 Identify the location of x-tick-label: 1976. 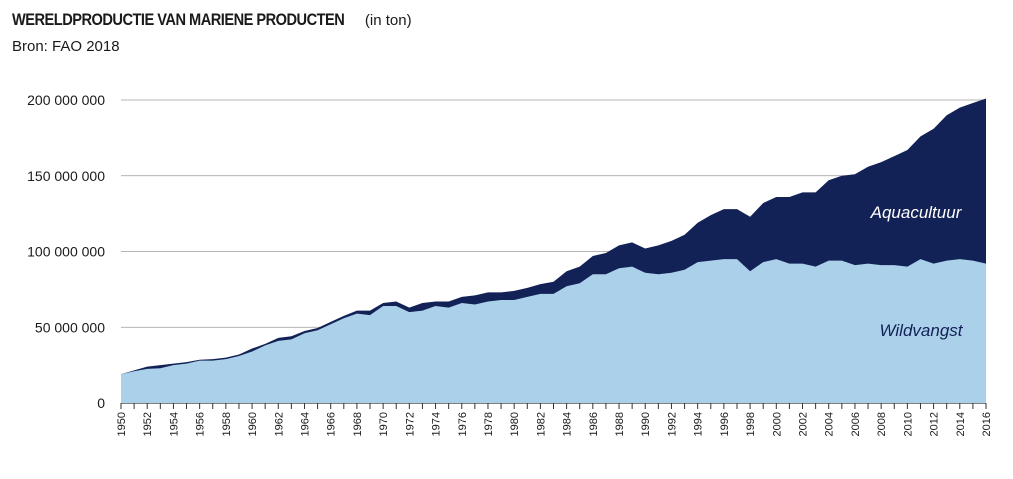
(463, 424).